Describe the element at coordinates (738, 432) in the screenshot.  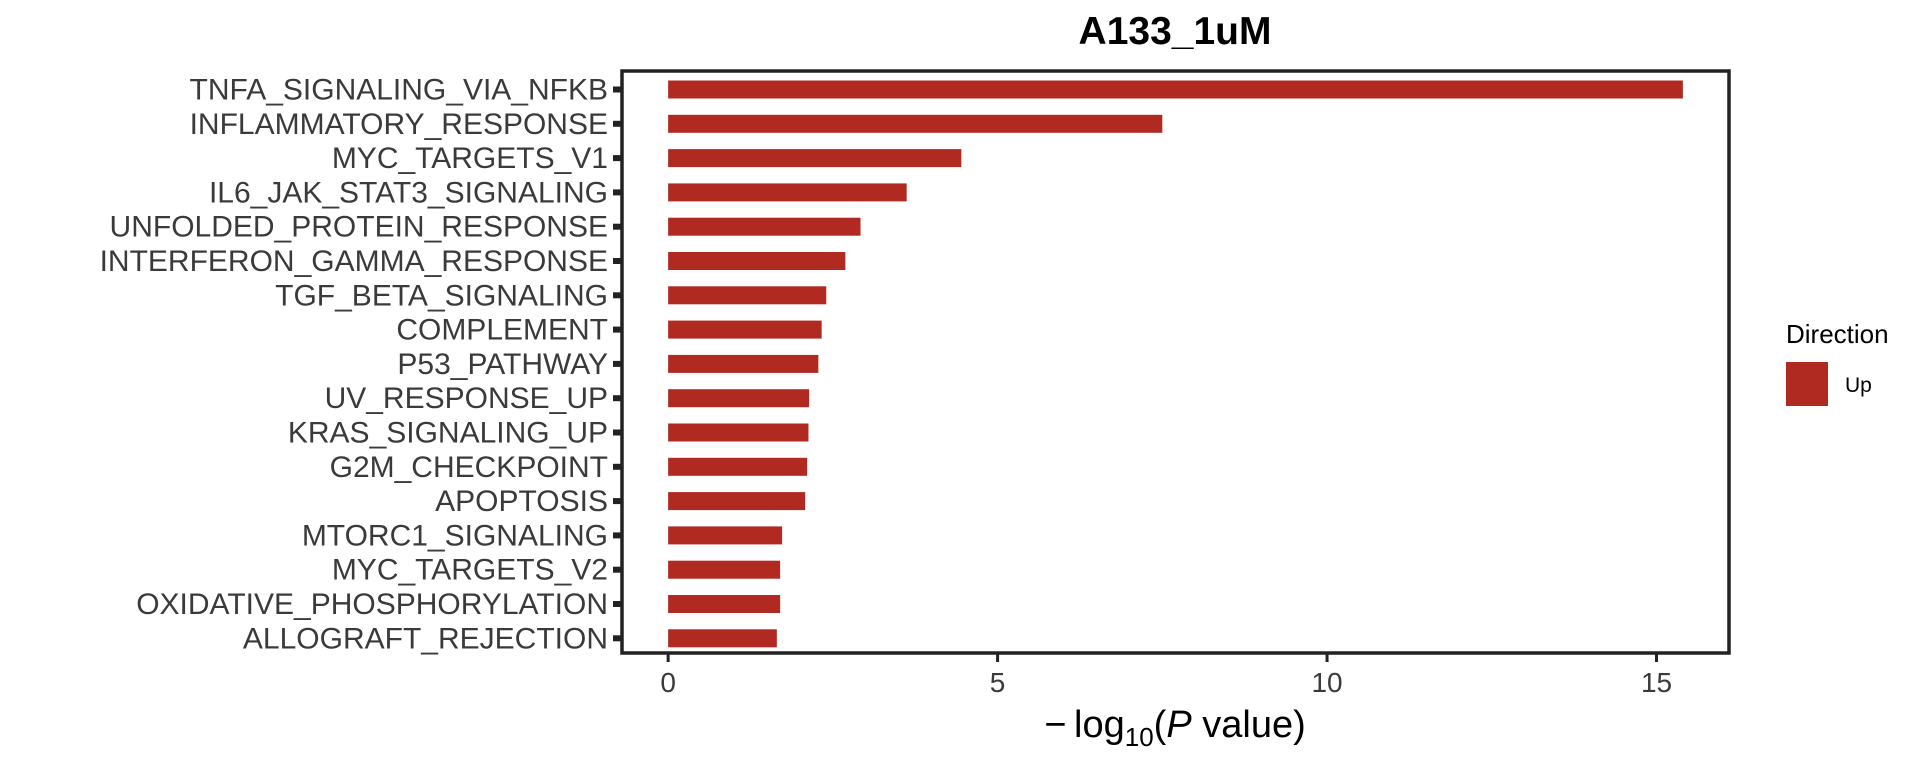
I see `bar-kras-signaling-up` at that location.